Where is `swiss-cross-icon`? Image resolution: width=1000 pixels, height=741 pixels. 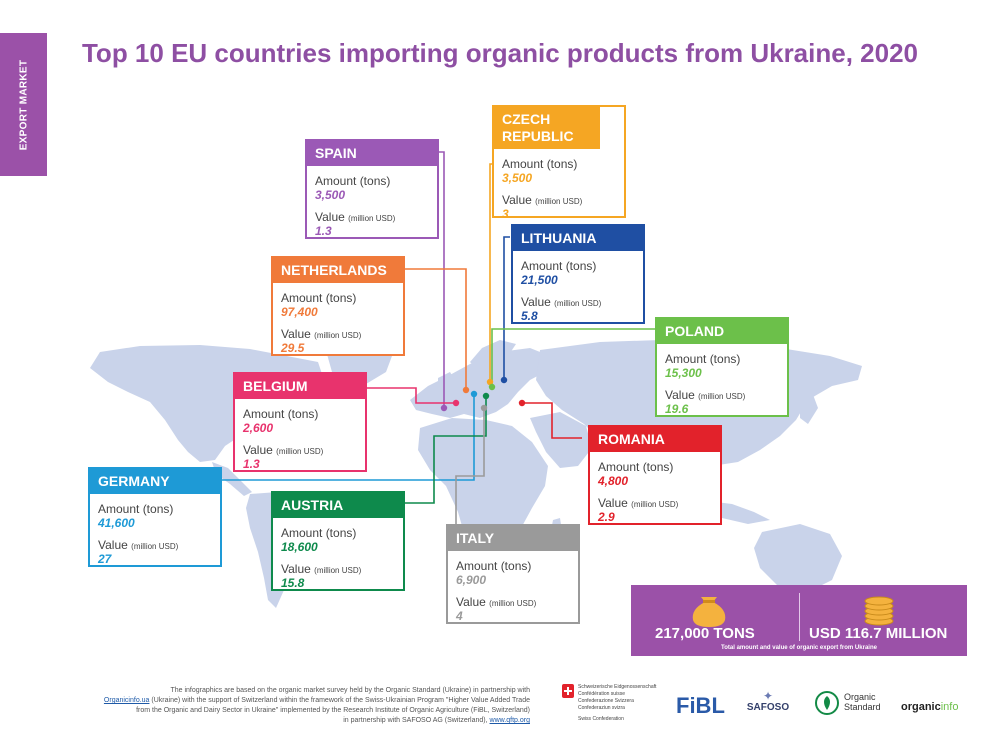 swiss-cross-icon is located at coordinates (568, 691).